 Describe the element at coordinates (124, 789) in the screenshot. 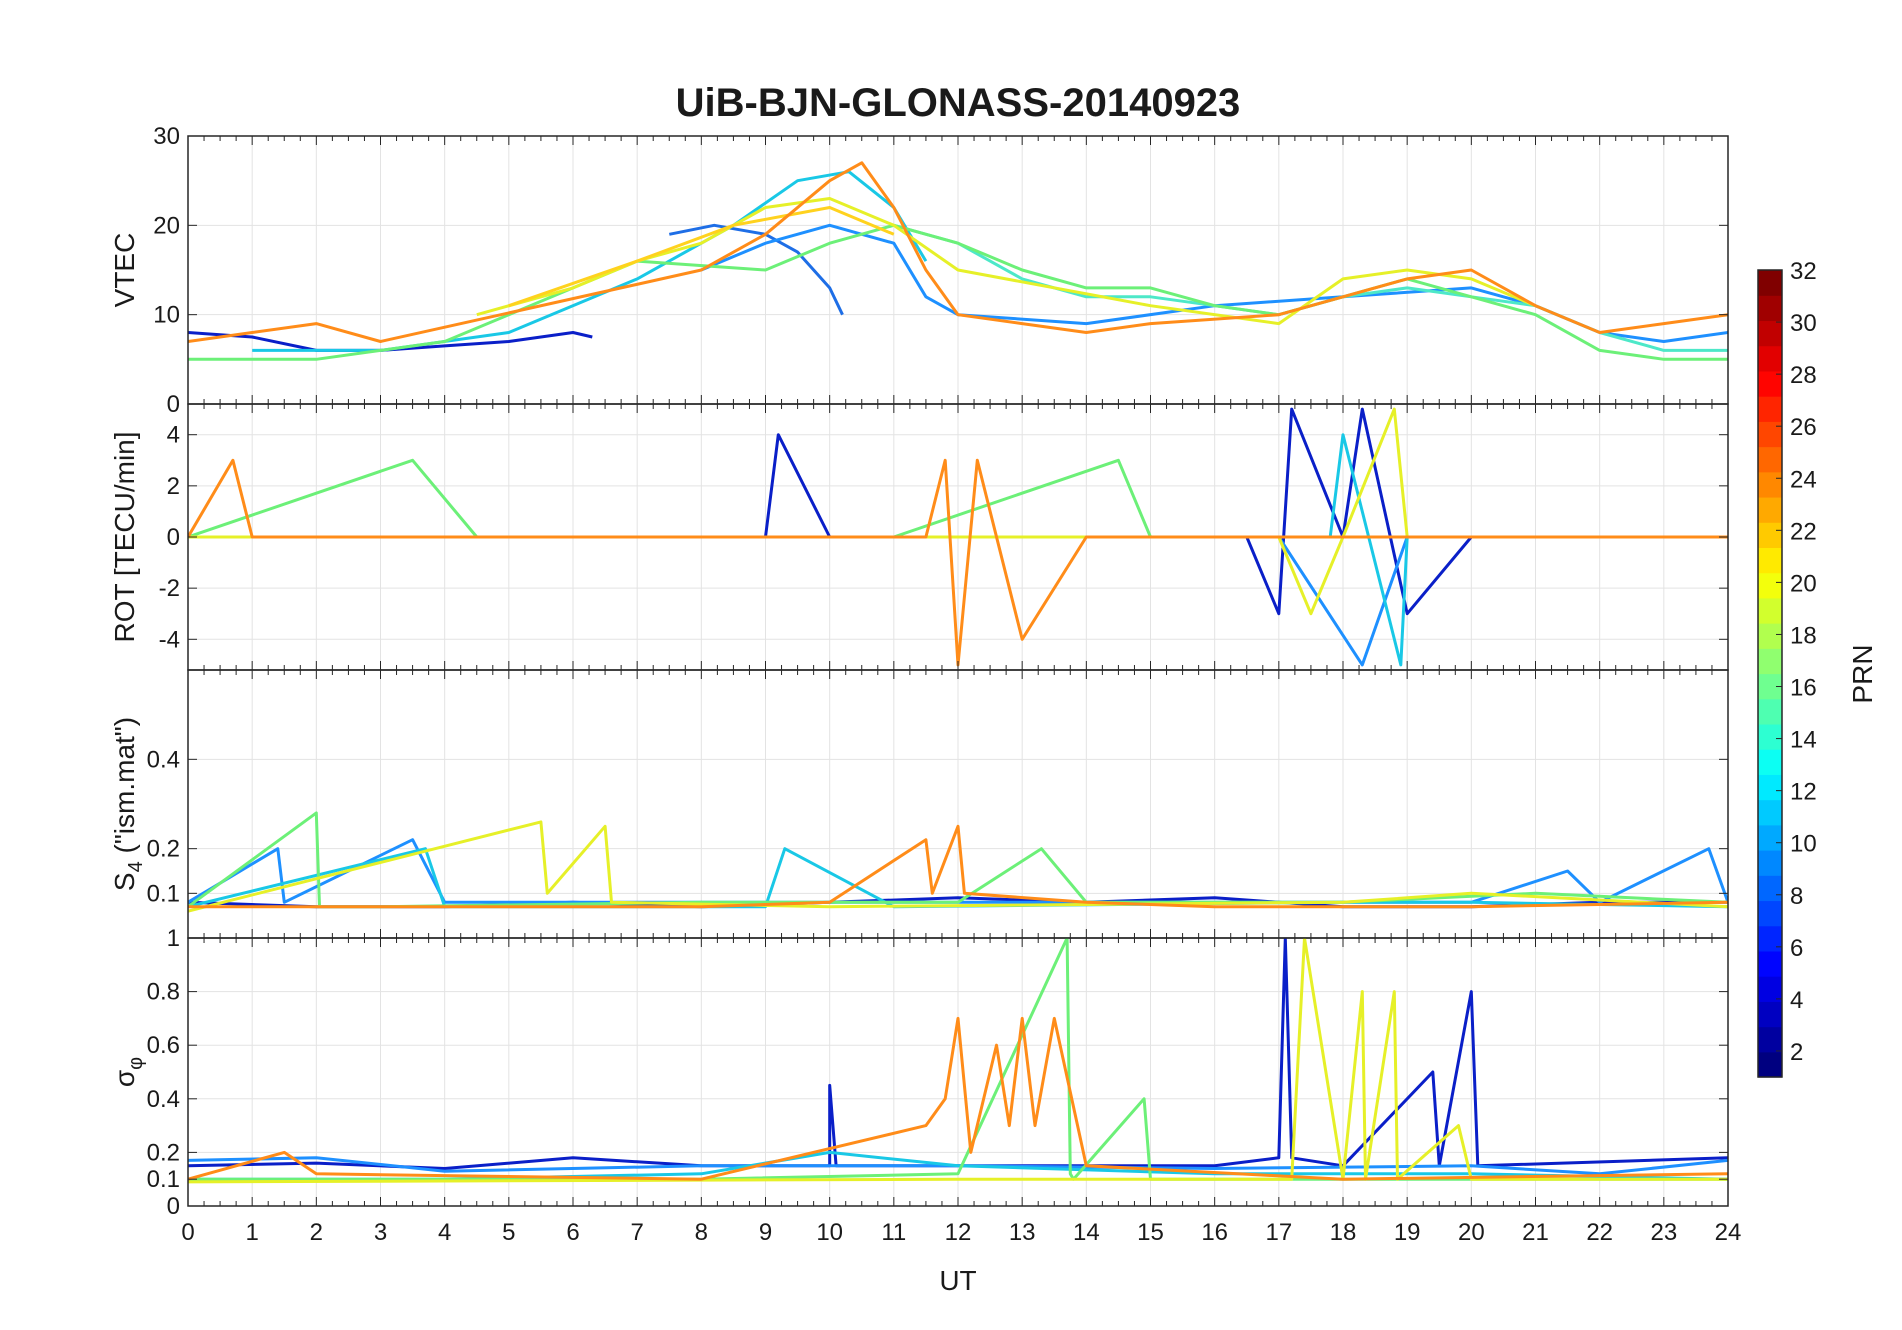

I see `y-axis-label-rest: ("ism.mat")` at that location.